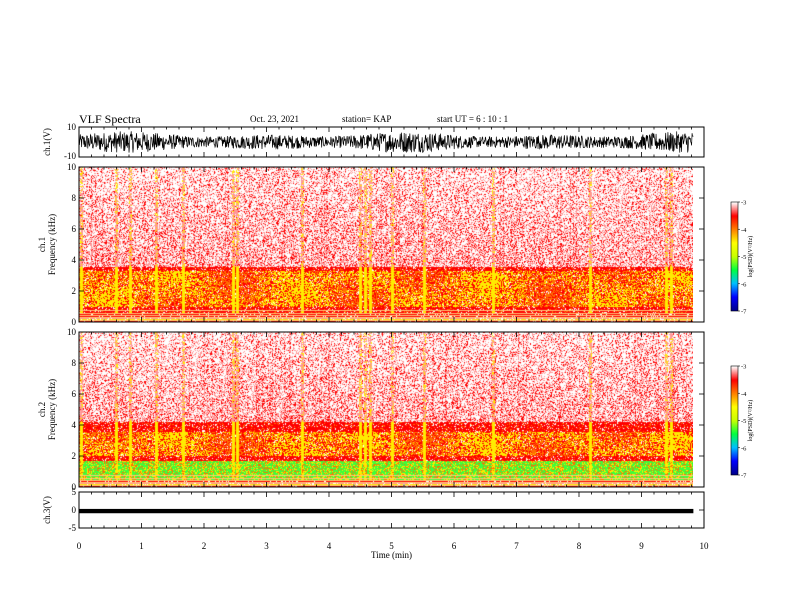  Describe the element at coordinates (74, 492) in the screenshot. I see `ch3-waveform-ytick-label: 5` at that location.